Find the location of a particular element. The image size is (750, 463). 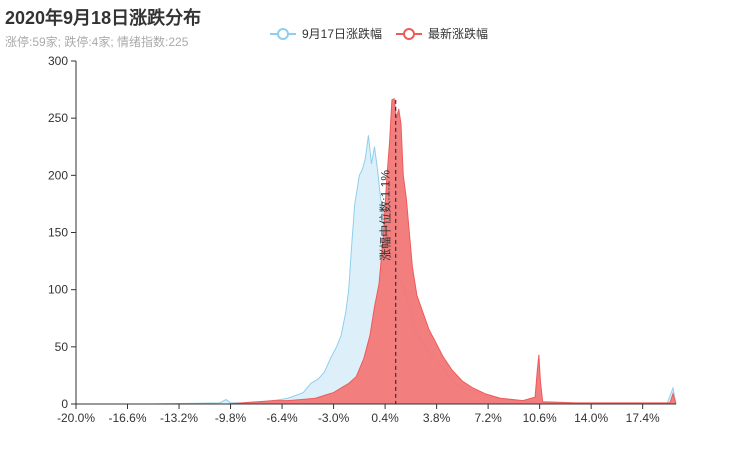

x-tick-label-5: -3.0% is located at coordinates (334, 418).